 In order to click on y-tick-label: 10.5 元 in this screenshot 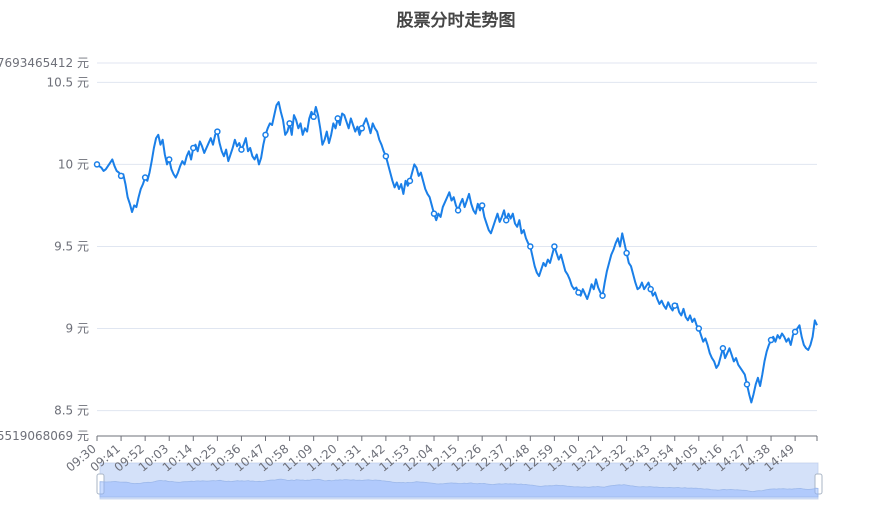, I will do `click(67, 82)`.